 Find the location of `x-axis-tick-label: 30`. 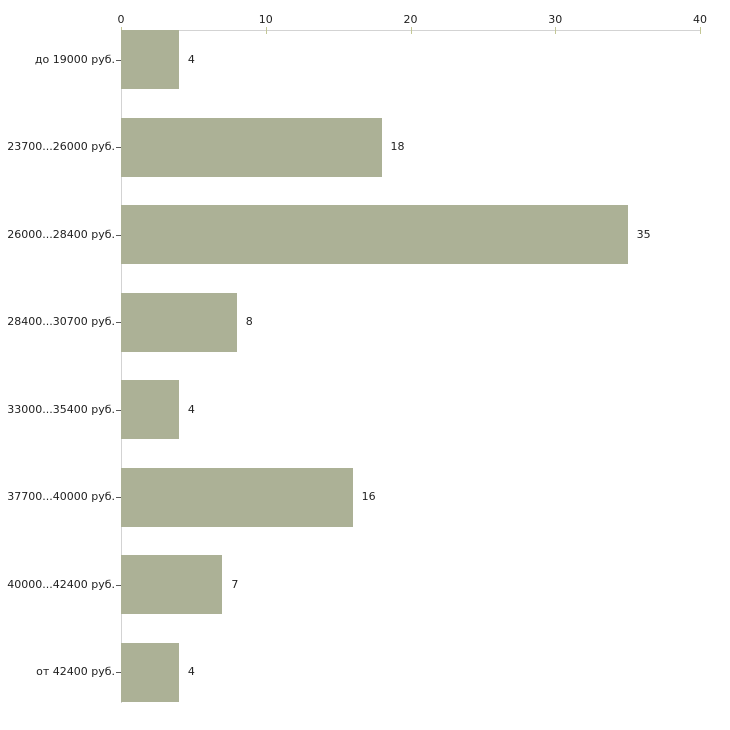

x-axis-tick-label: 30 is located at coordinates (555, 19).